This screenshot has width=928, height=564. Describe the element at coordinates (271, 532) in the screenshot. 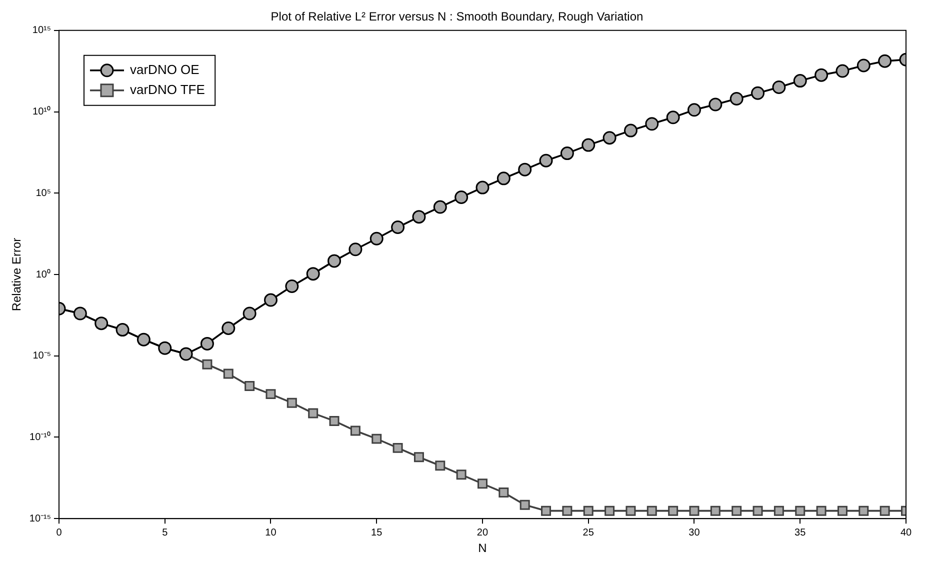

I see `x-tick-label: 10` at that location.